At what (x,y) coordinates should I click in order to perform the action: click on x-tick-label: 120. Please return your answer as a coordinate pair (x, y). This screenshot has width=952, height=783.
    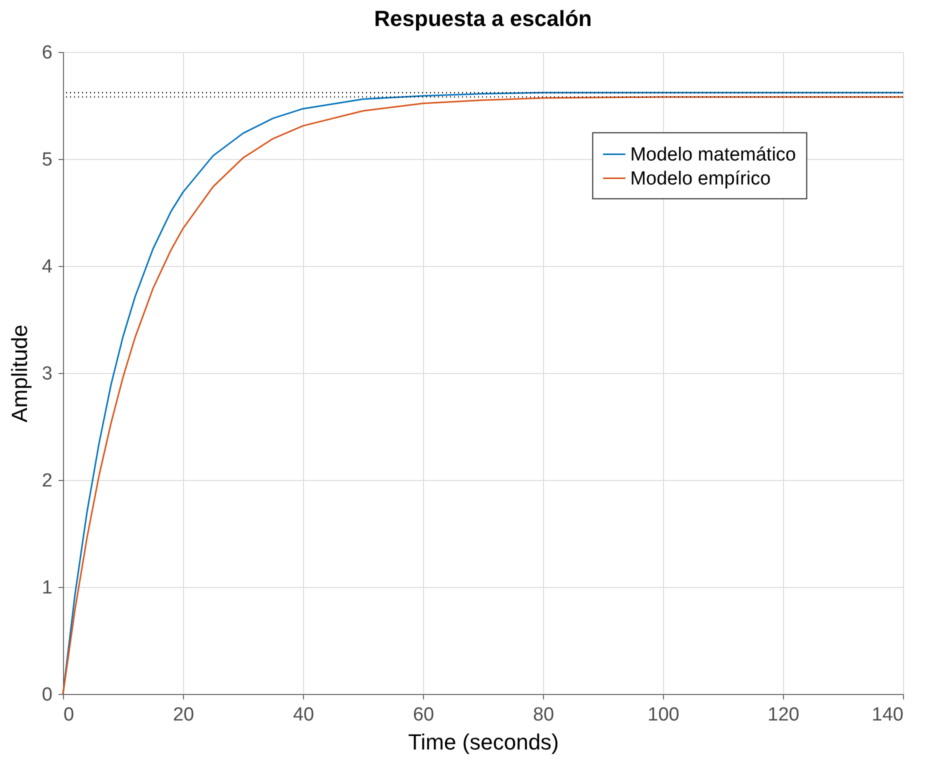
    Looking at the image, I should click on (784, 715).